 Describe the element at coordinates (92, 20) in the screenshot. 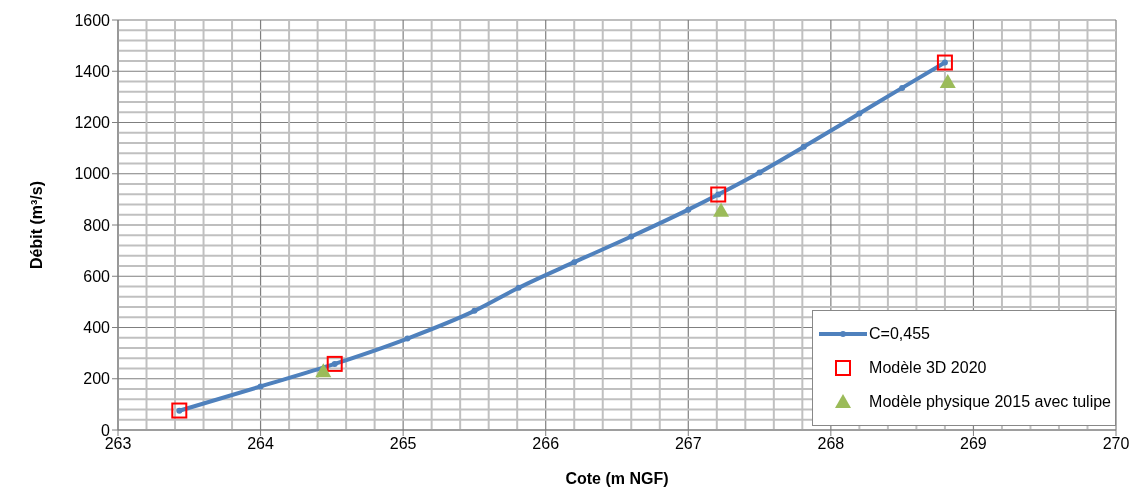

I see `y-tick-label: 1600` at that location.